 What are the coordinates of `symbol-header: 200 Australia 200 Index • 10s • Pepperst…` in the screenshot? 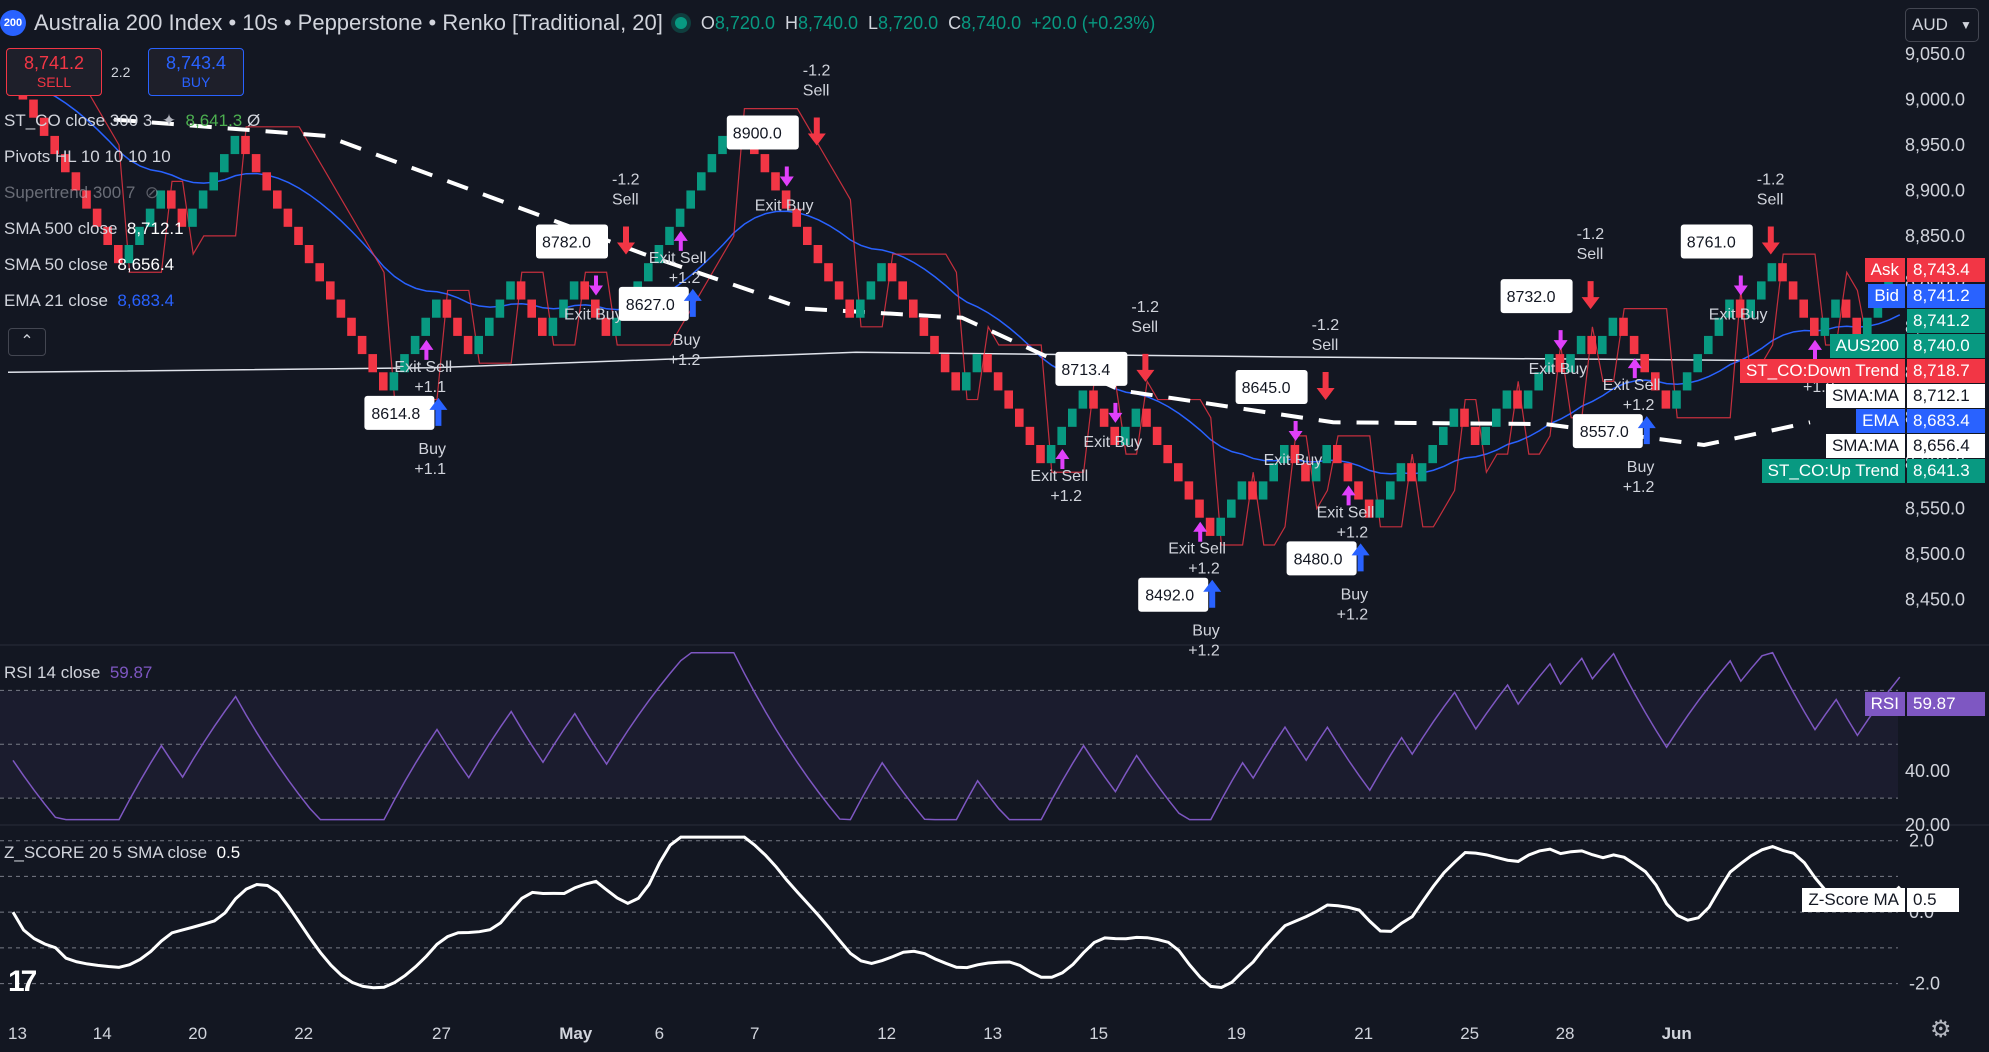 It's located at (582, 23).